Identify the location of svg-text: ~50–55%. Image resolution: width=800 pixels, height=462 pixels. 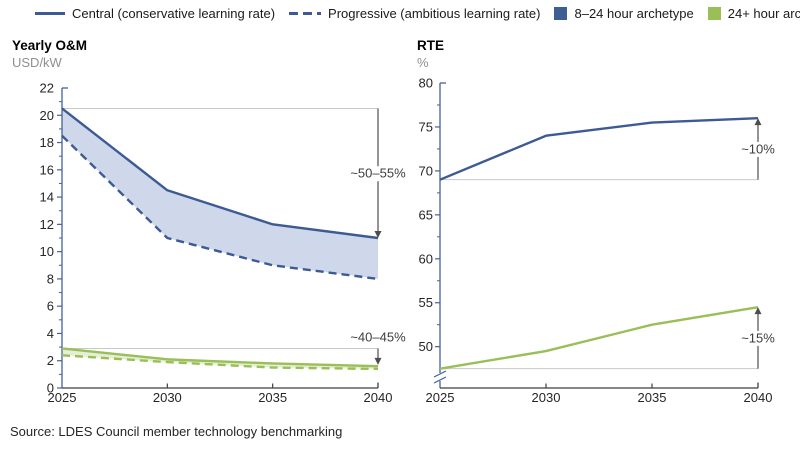
(378, 173).